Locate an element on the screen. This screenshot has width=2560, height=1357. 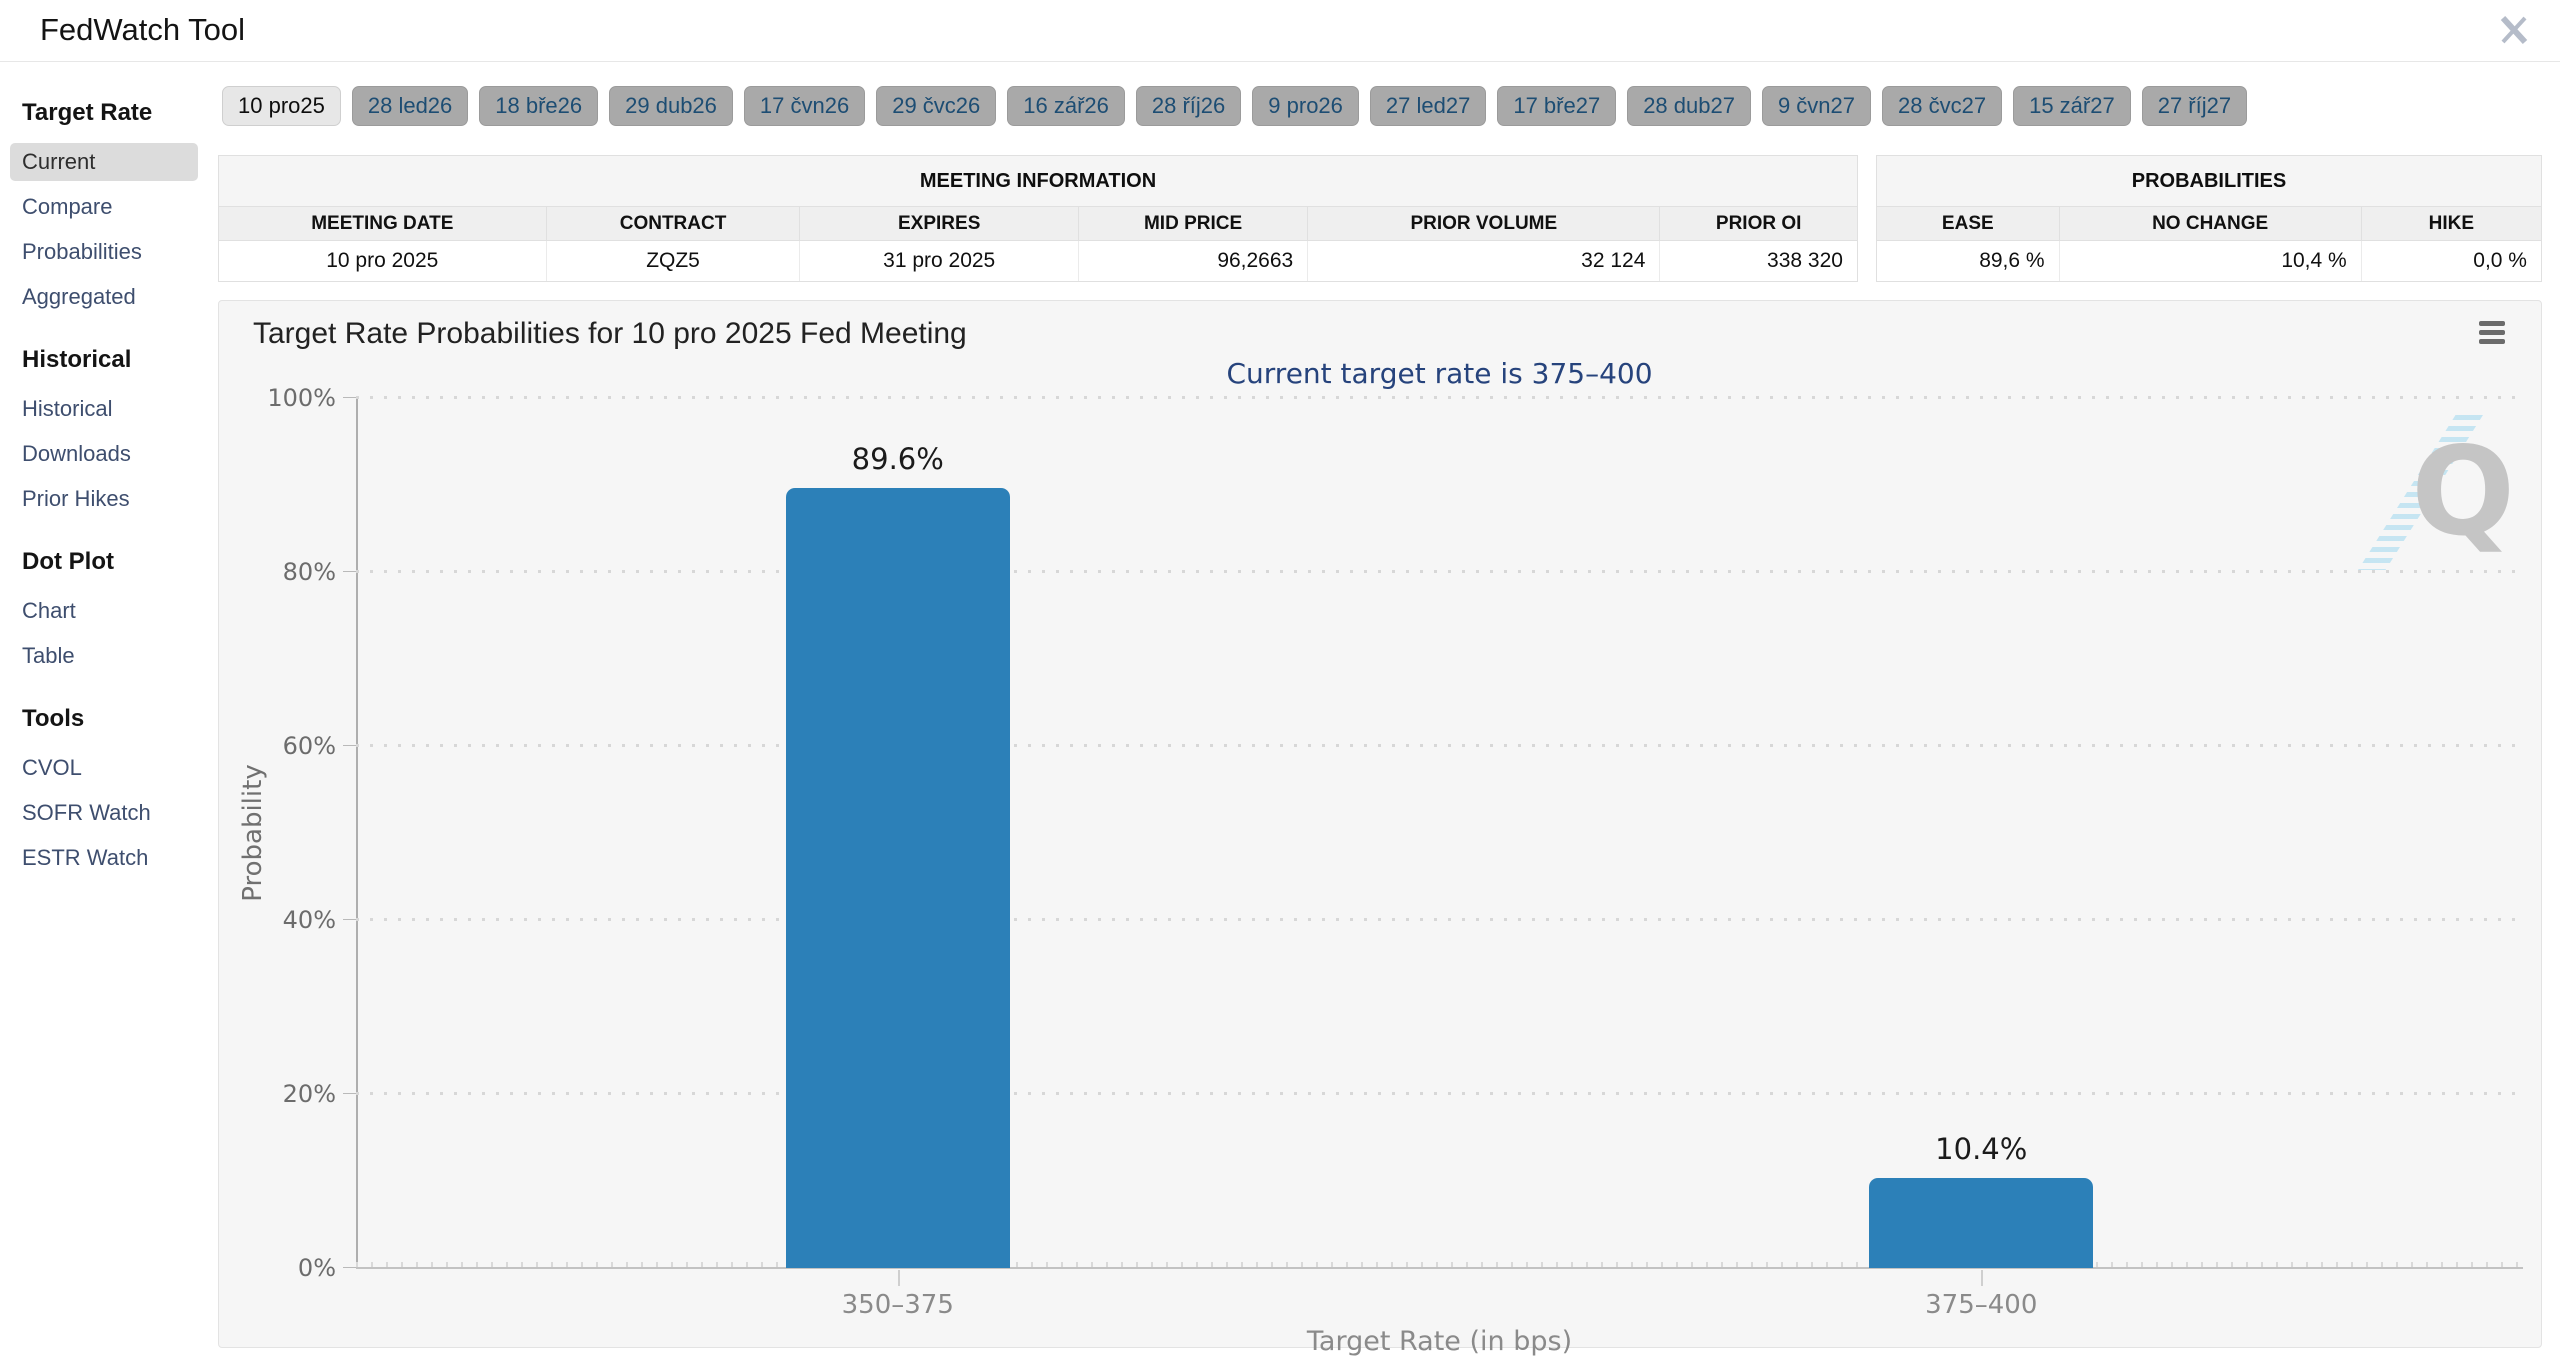
tab-meeting-date: 10 pro25 is located at coordinates (281, 106).